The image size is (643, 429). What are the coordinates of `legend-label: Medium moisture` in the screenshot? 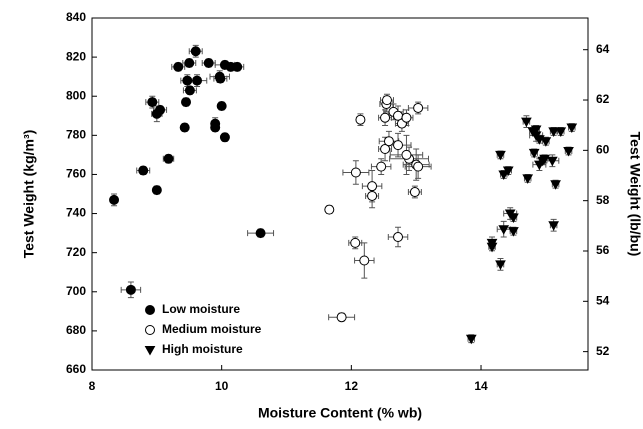 It's located at (212, 329).